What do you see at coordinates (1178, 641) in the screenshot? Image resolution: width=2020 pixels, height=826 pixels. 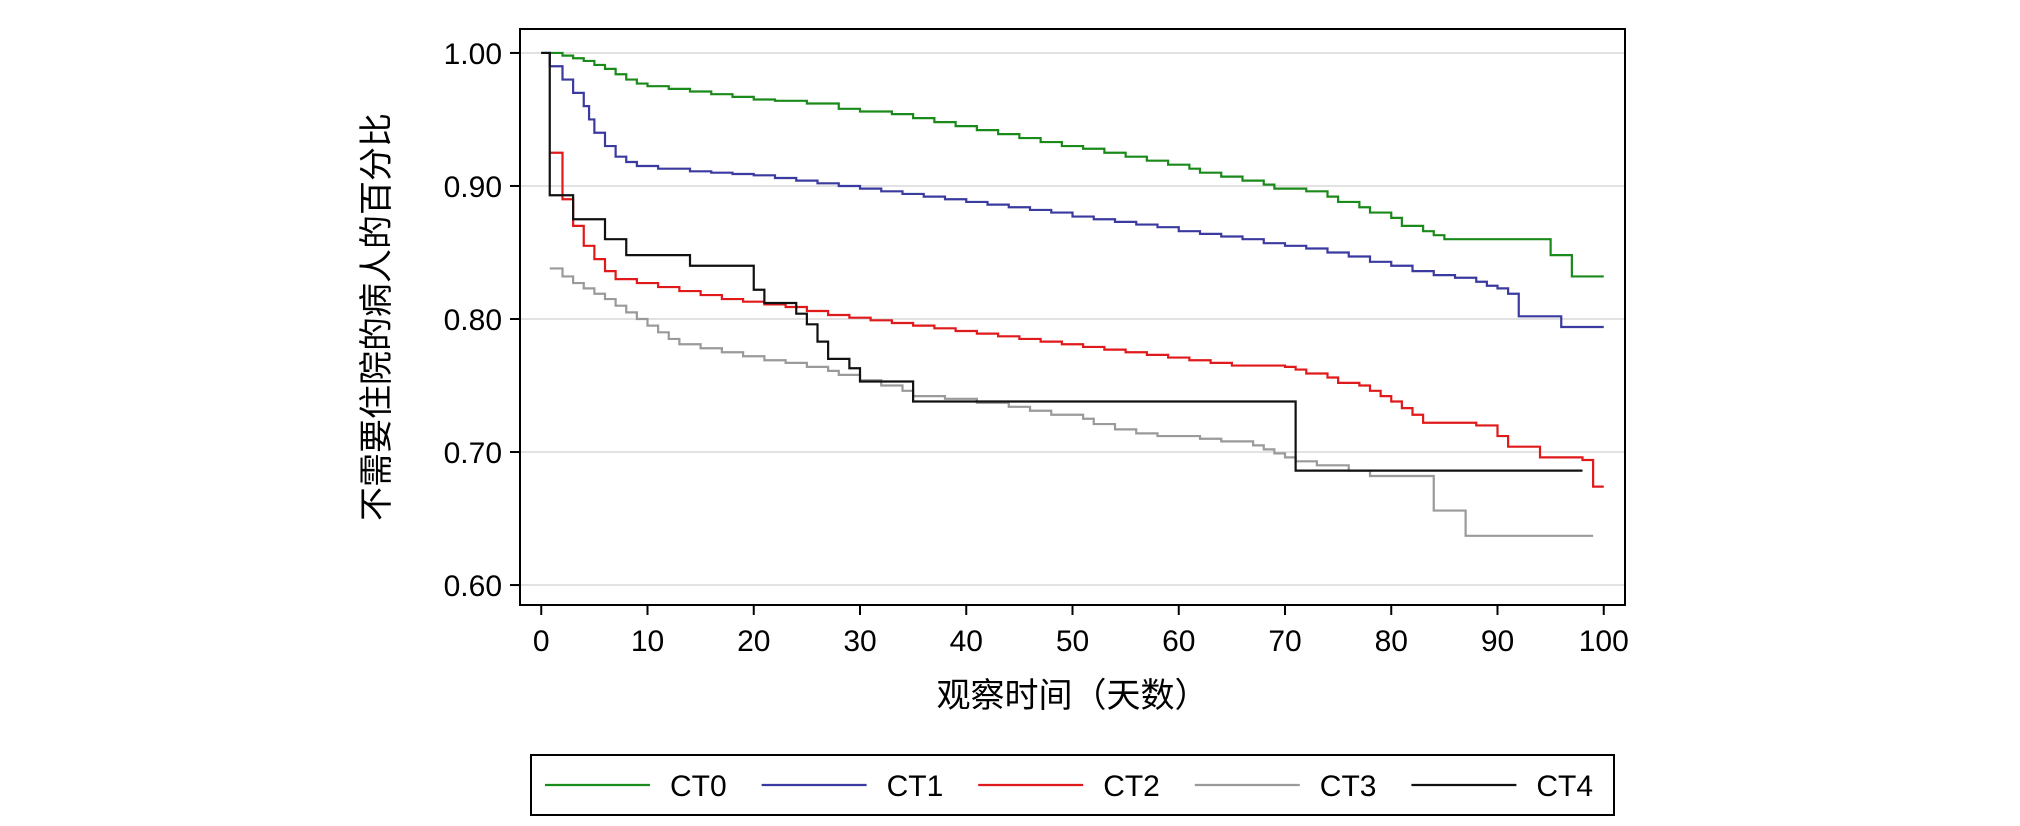 I see `x-tick-label: 60` at bounding box center [1178, 641].